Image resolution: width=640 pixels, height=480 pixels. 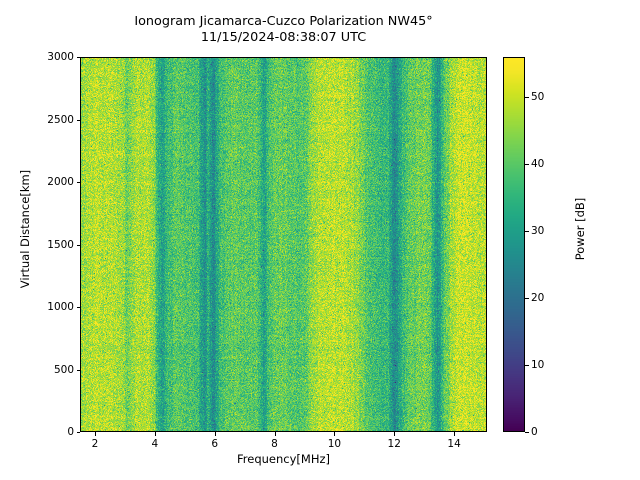 What do you see at coordinates (214, 444) in the screenshot?
I see `x-tick-label: 6` at bounding box center [214, 444].